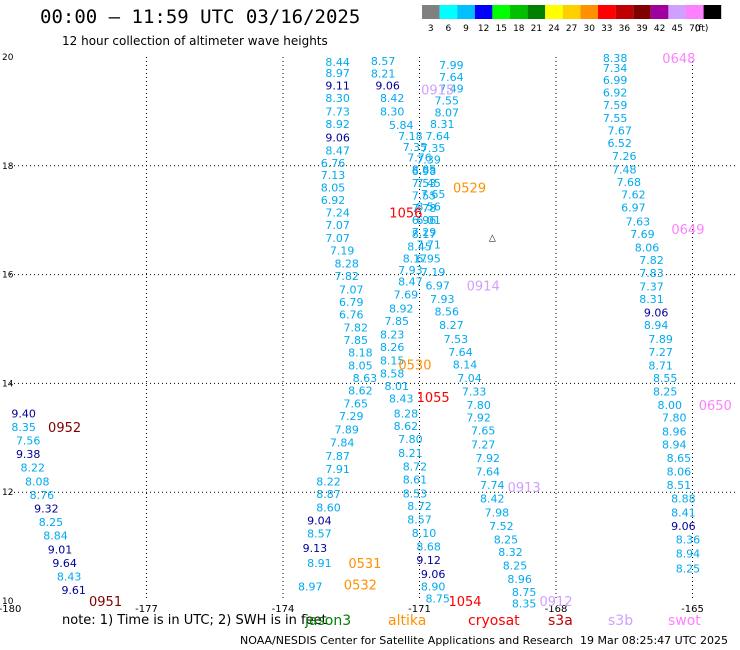 This screenshot has height=650, width=740. What do you see at coordinates (419, 506) in the screenshot?
I see `wave-height-value: 8.72` at bounding box center [419, 506].